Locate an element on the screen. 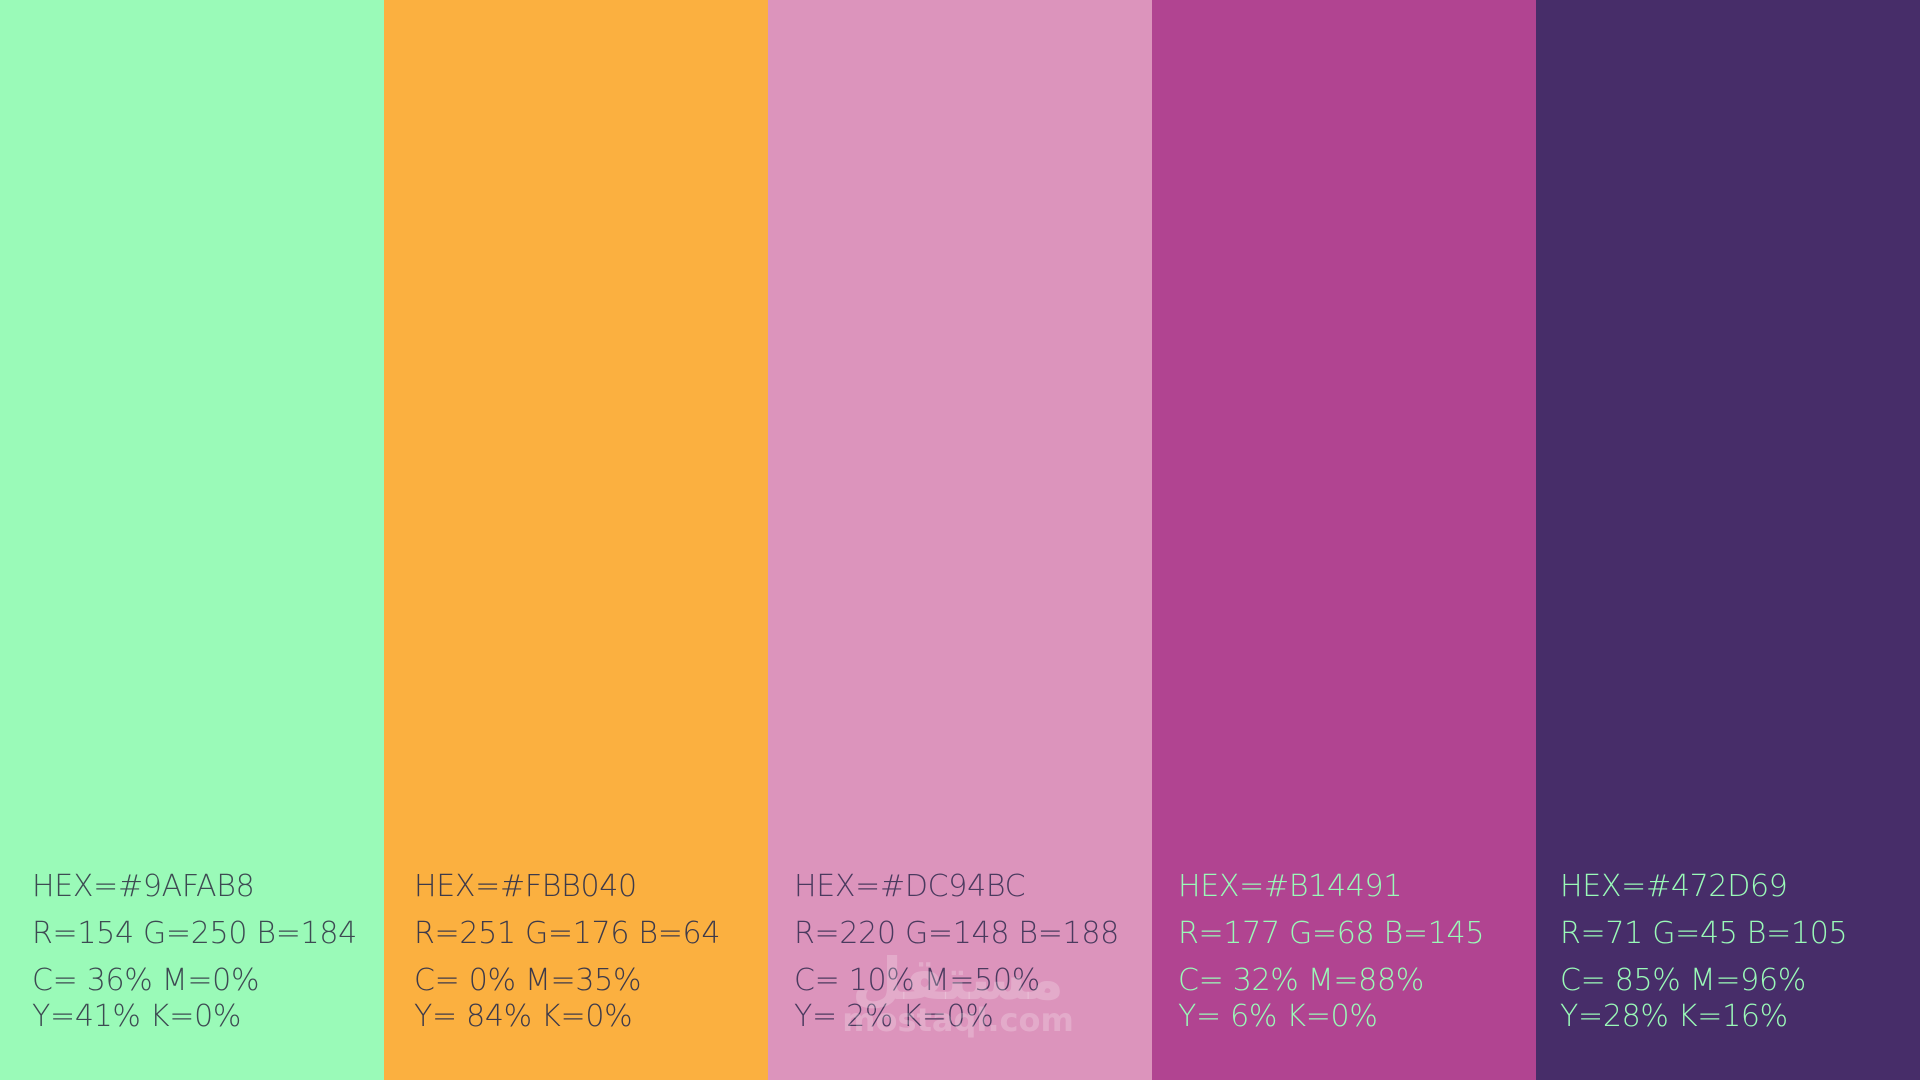  hex-value: HEX=#DC94BC is located at coordinates (910, 886).